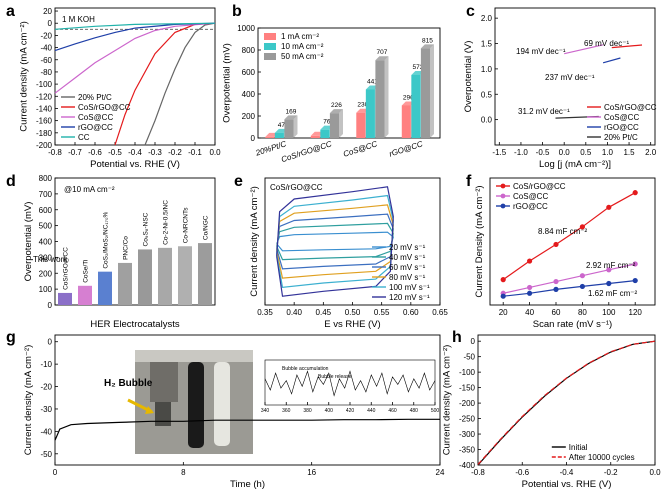 The height and width of the screenshot is (497, 664). Describe the element at coordinates (503, 312) in the screenshot. I see `x-tick-label: 20` at that location.